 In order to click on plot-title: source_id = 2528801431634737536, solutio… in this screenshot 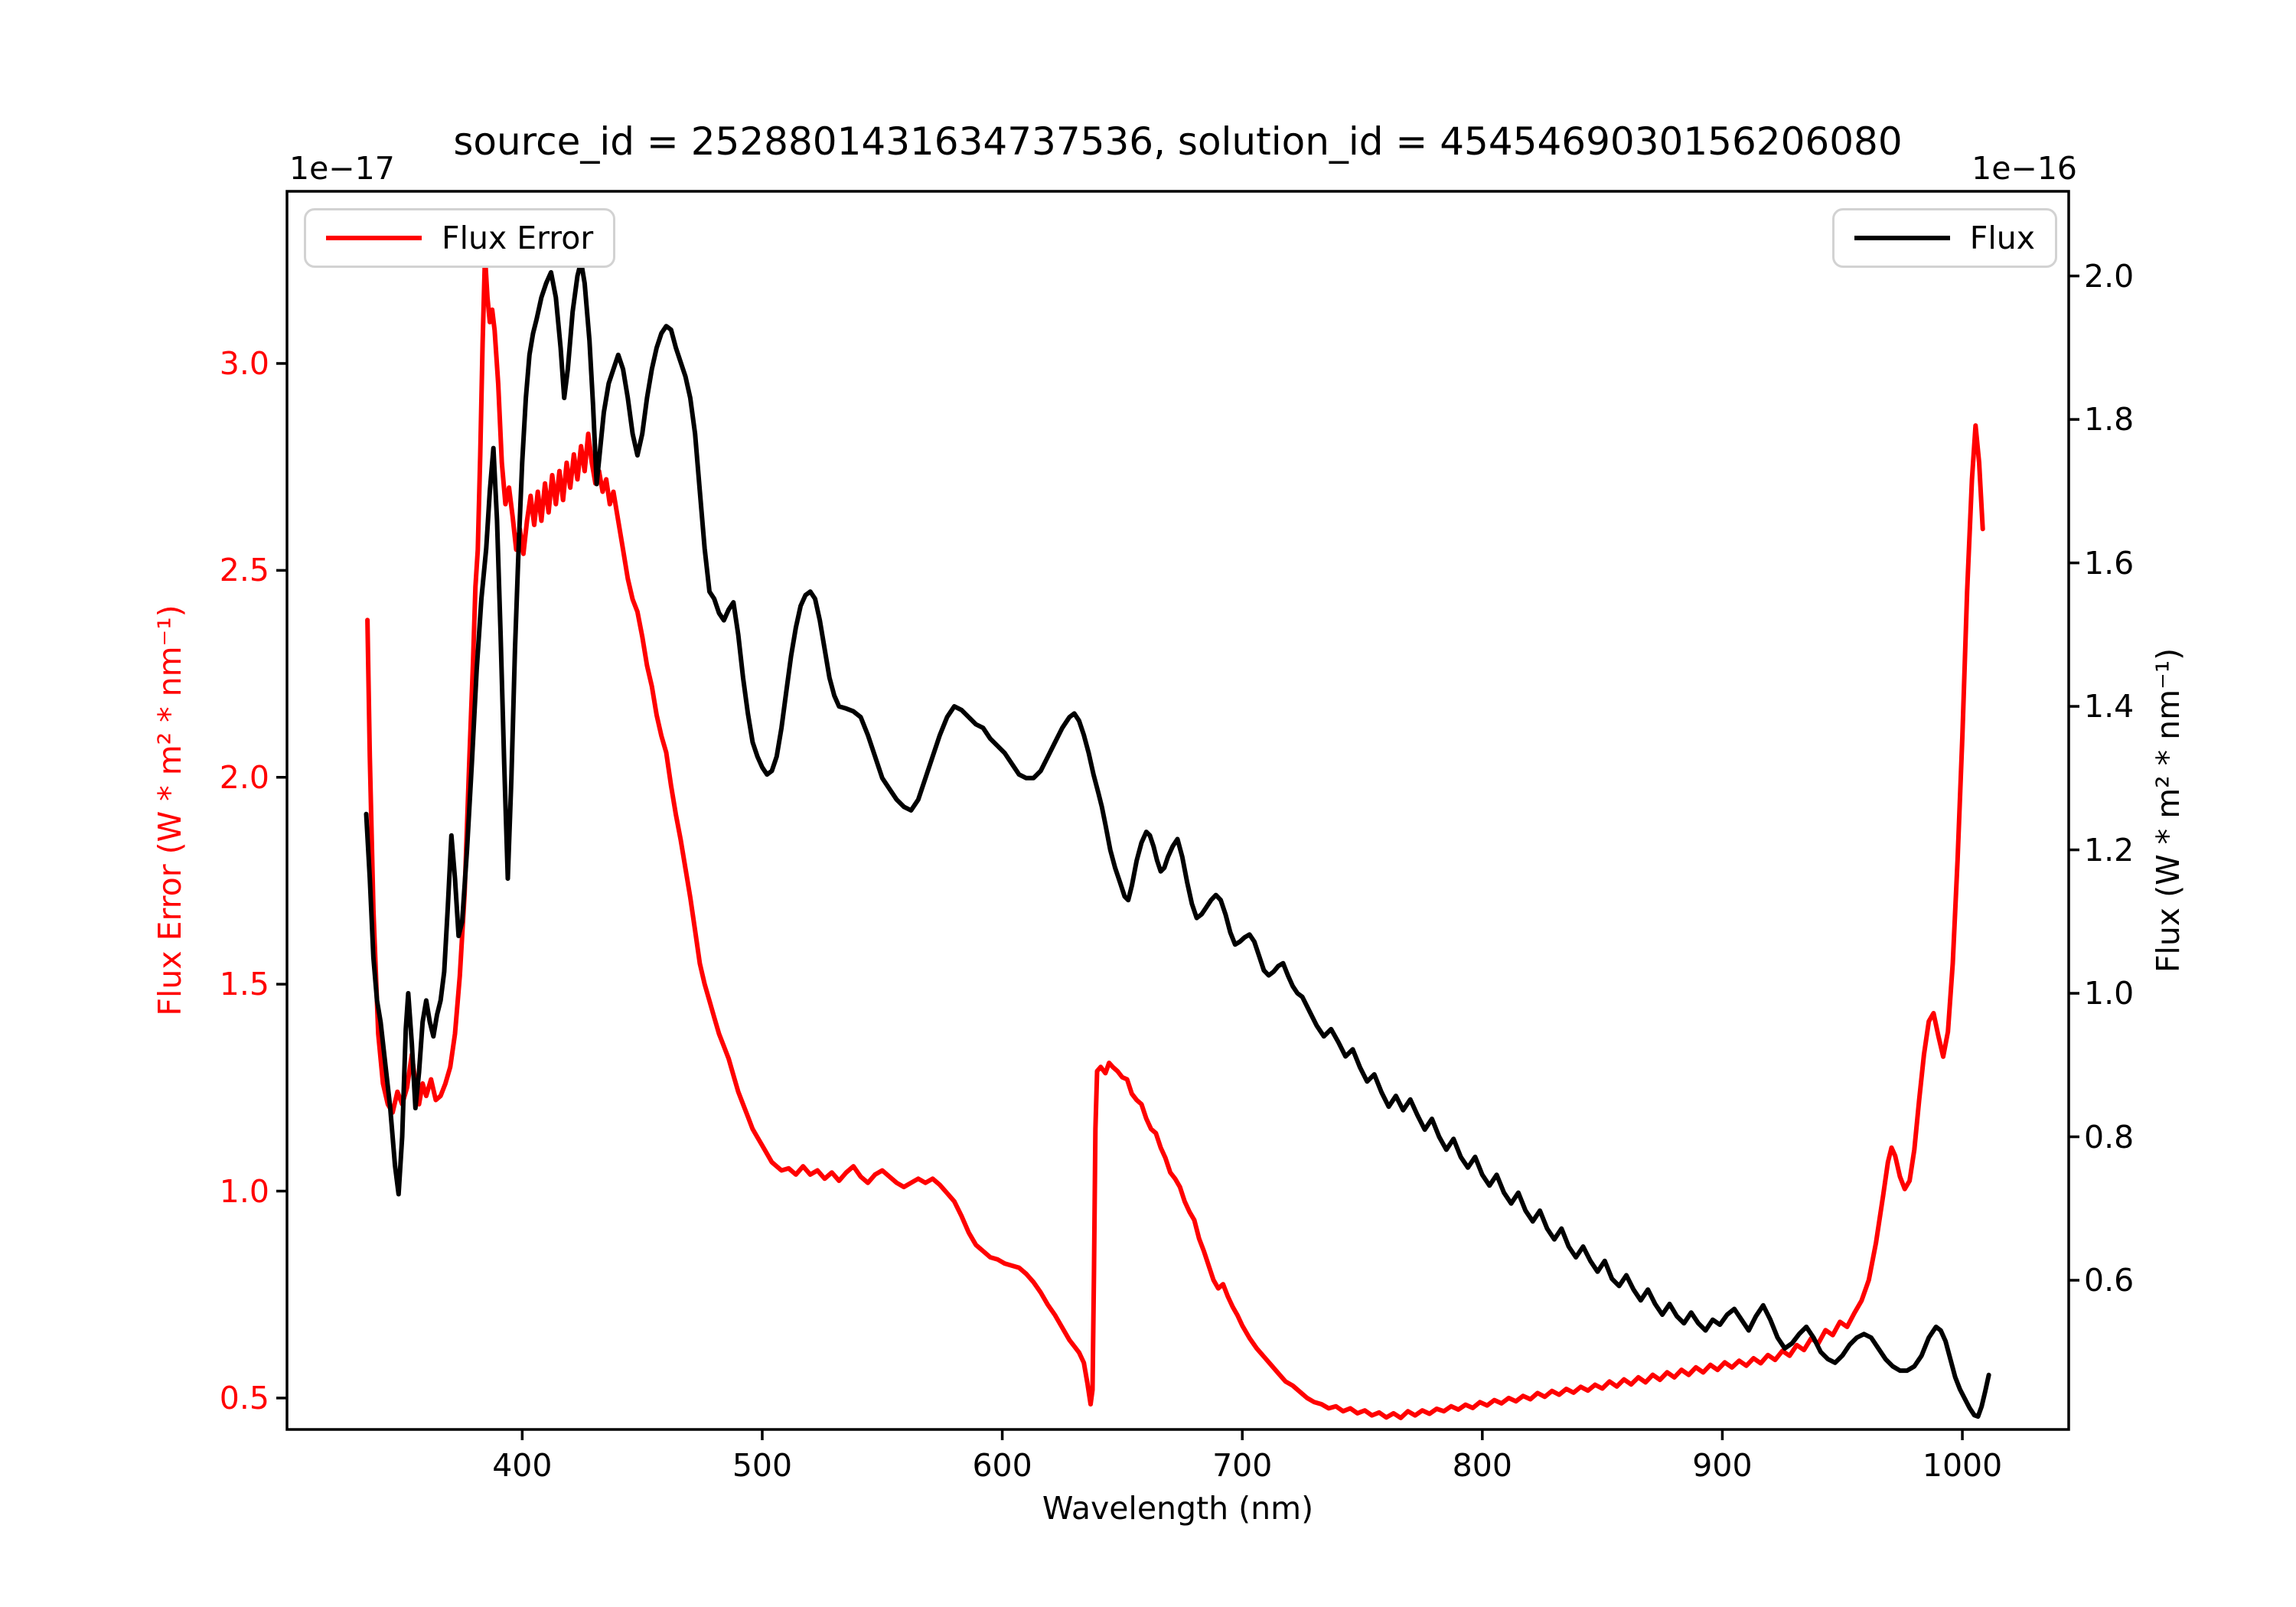, I will do `click(1178, 141)`.